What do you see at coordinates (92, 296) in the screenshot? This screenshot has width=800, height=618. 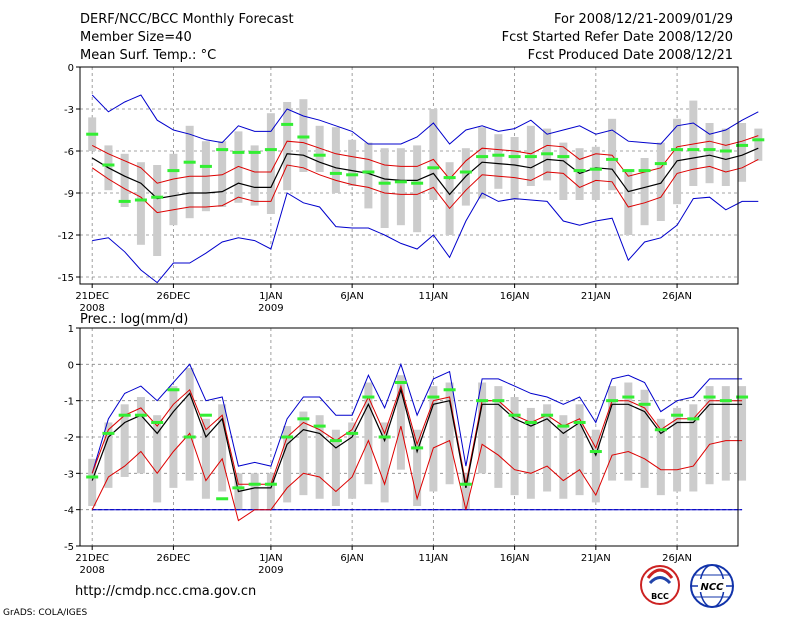 I see `temp-xtick-label: 21DEC` at bounding box center [92, 296].